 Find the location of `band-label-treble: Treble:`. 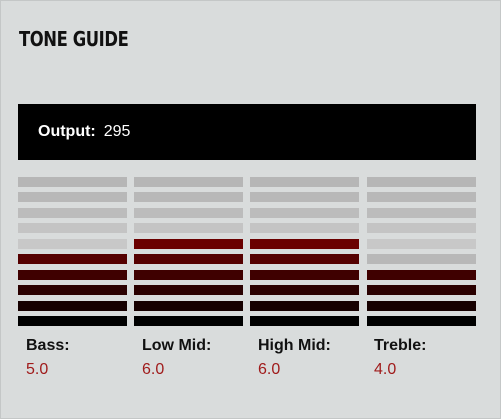

band-label-treble: Treble: is located at coordinates (400, 345).